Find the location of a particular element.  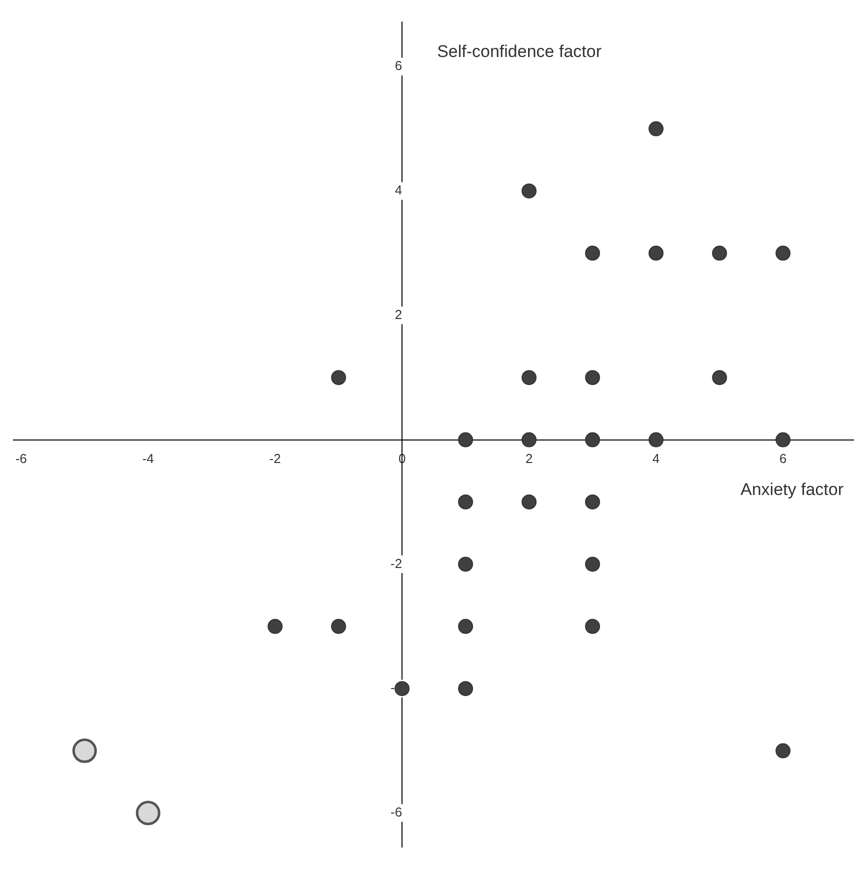

y-tick-label: -6 is located at coordinates (396, 812).